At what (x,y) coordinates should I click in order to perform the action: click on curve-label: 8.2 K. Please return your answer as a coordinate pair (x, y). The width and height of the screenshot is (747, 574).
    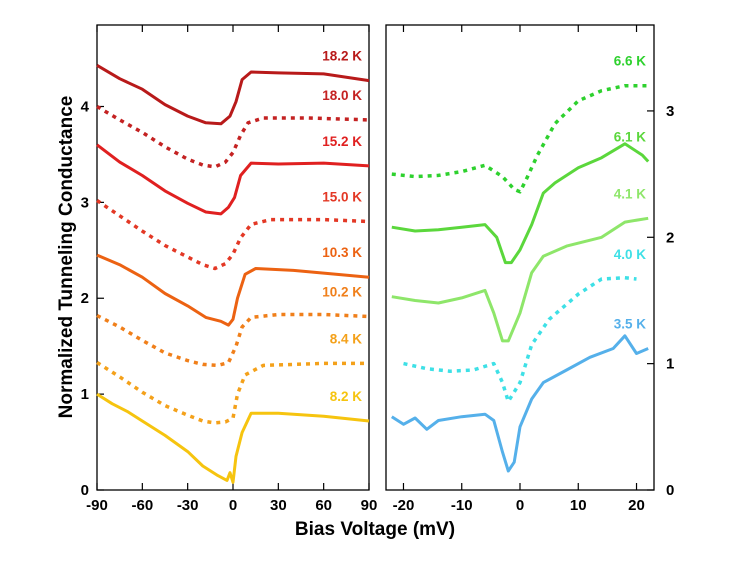
    Looking at the image, I should click on (346, 396).